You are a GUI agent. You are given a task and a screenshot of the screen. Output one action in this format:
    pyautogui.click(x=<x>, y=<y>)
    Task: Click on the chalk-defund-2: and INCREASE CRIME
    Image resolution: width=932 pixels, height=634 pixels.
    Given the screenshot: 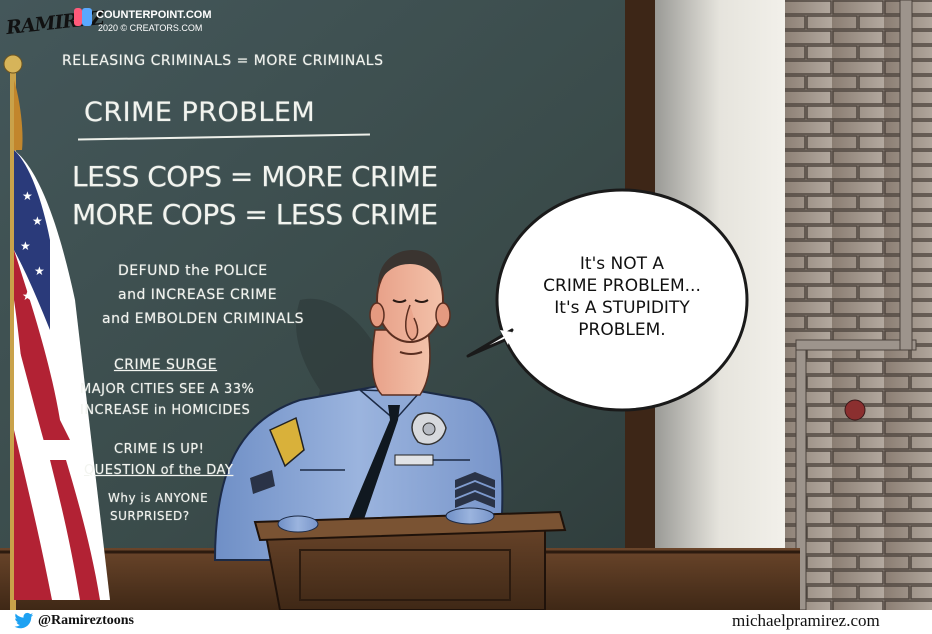 What is the action you would take?
    pyautogui.click(x=198, y=295)
    